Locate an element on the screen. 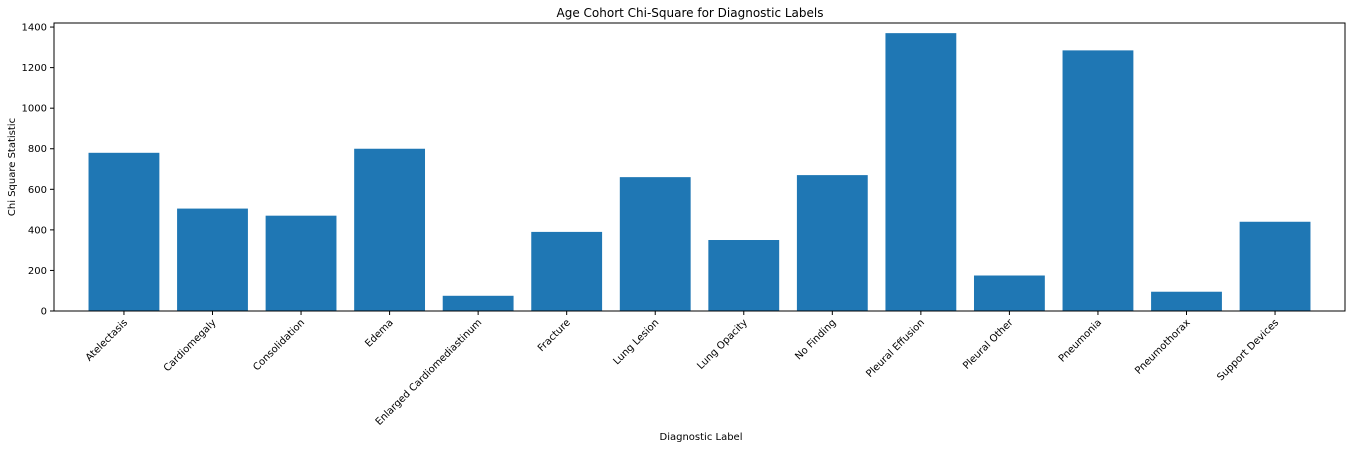 The image size is (1356, 453). y-tick-label: 1000 is located at coordinates (34, 109).